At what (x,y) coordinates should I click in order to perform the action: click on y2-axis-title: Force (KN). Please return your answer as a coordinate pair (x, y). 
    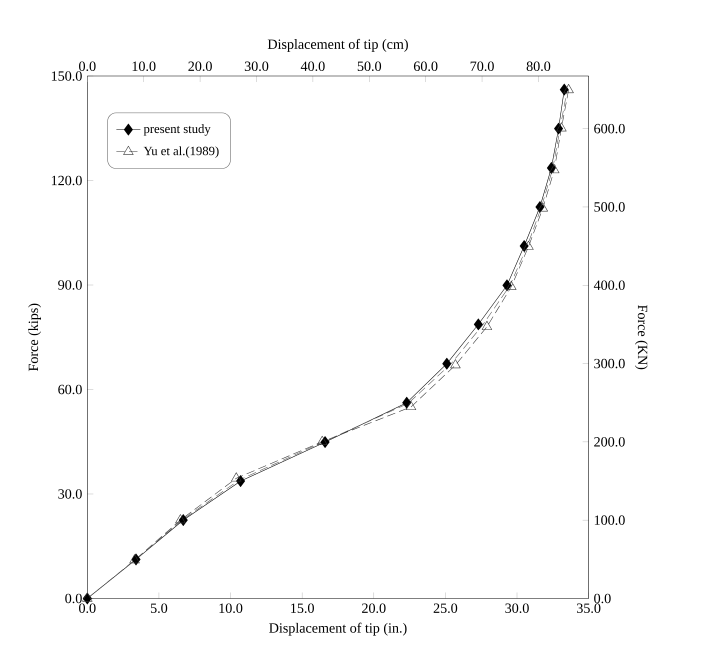
    Looking at the image, I should click on (641, 337).